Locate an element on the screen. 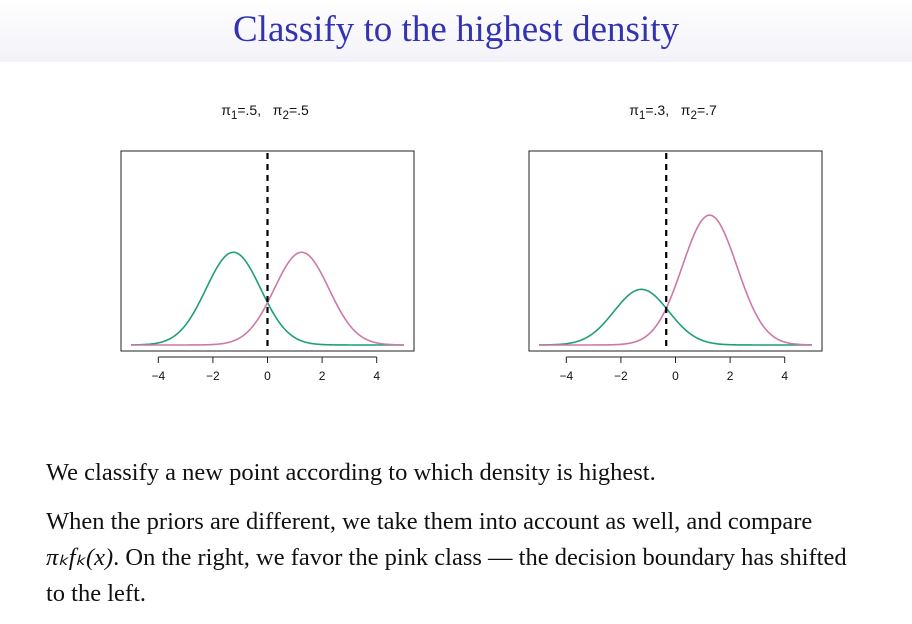  title-val-2: =.7 is located at coordinates (706, 110).